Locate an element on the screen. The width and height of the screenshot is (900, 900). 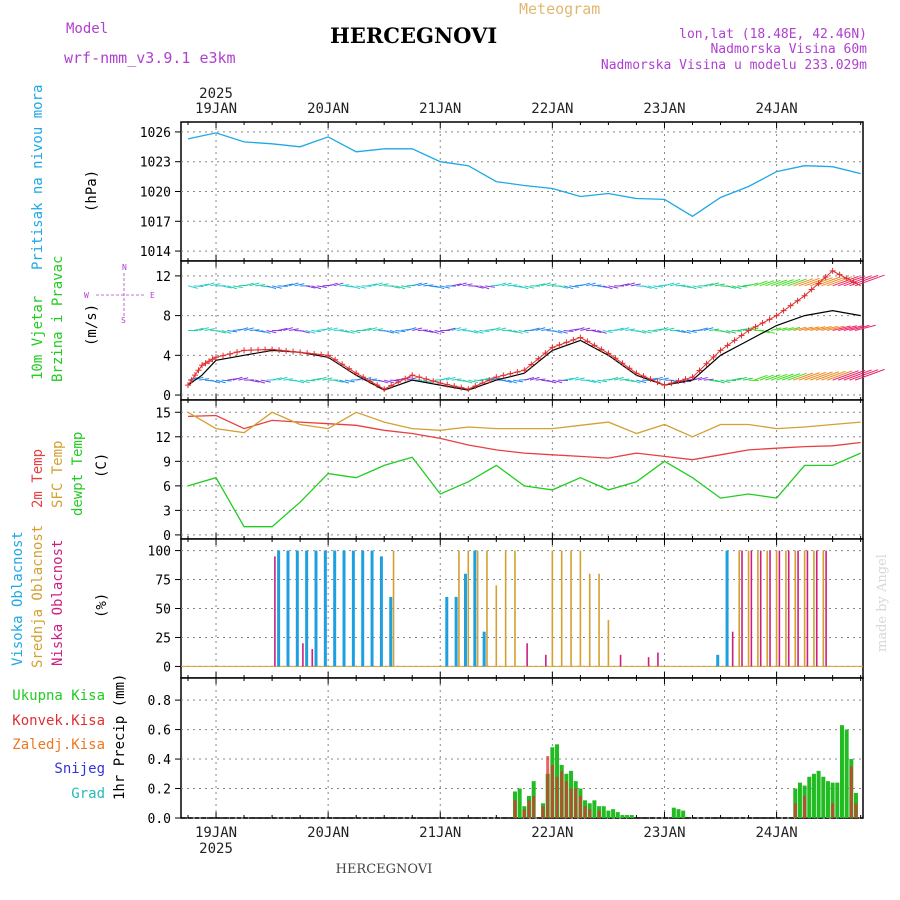
wind-dir-s: S is located at coordinates (123, 320).